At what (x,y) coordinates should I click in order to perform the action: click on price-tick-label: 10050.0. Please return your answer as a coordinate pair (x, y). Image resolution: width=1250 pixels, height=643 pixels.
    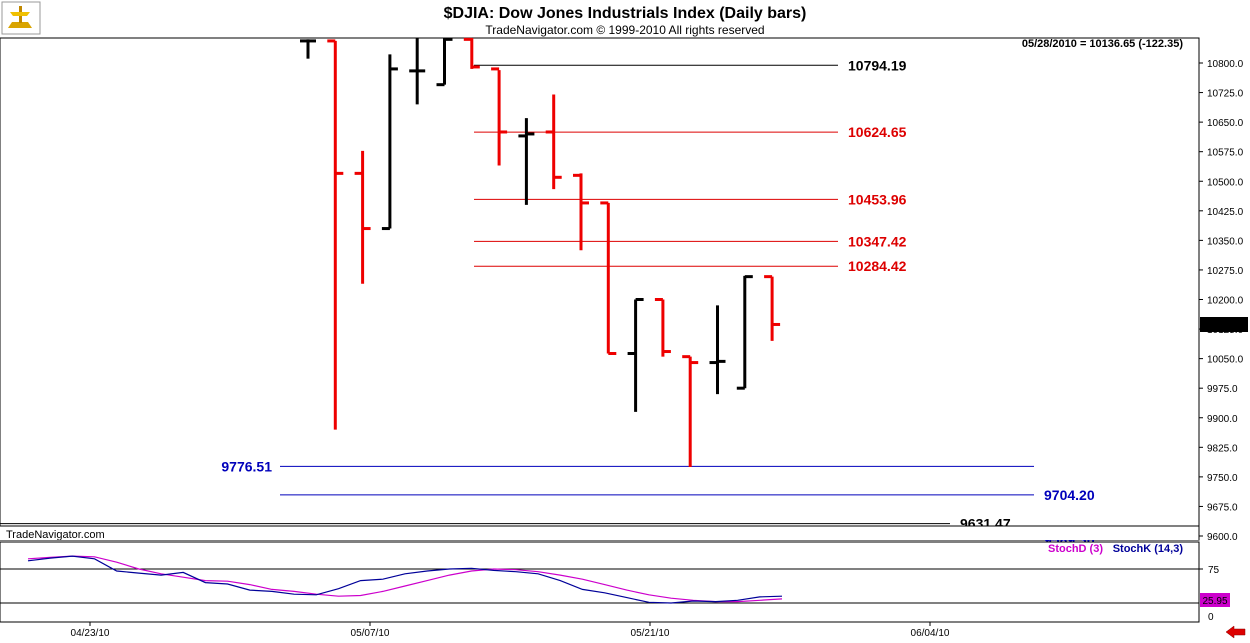
    Looking at the image, I should click on (1225, 360).